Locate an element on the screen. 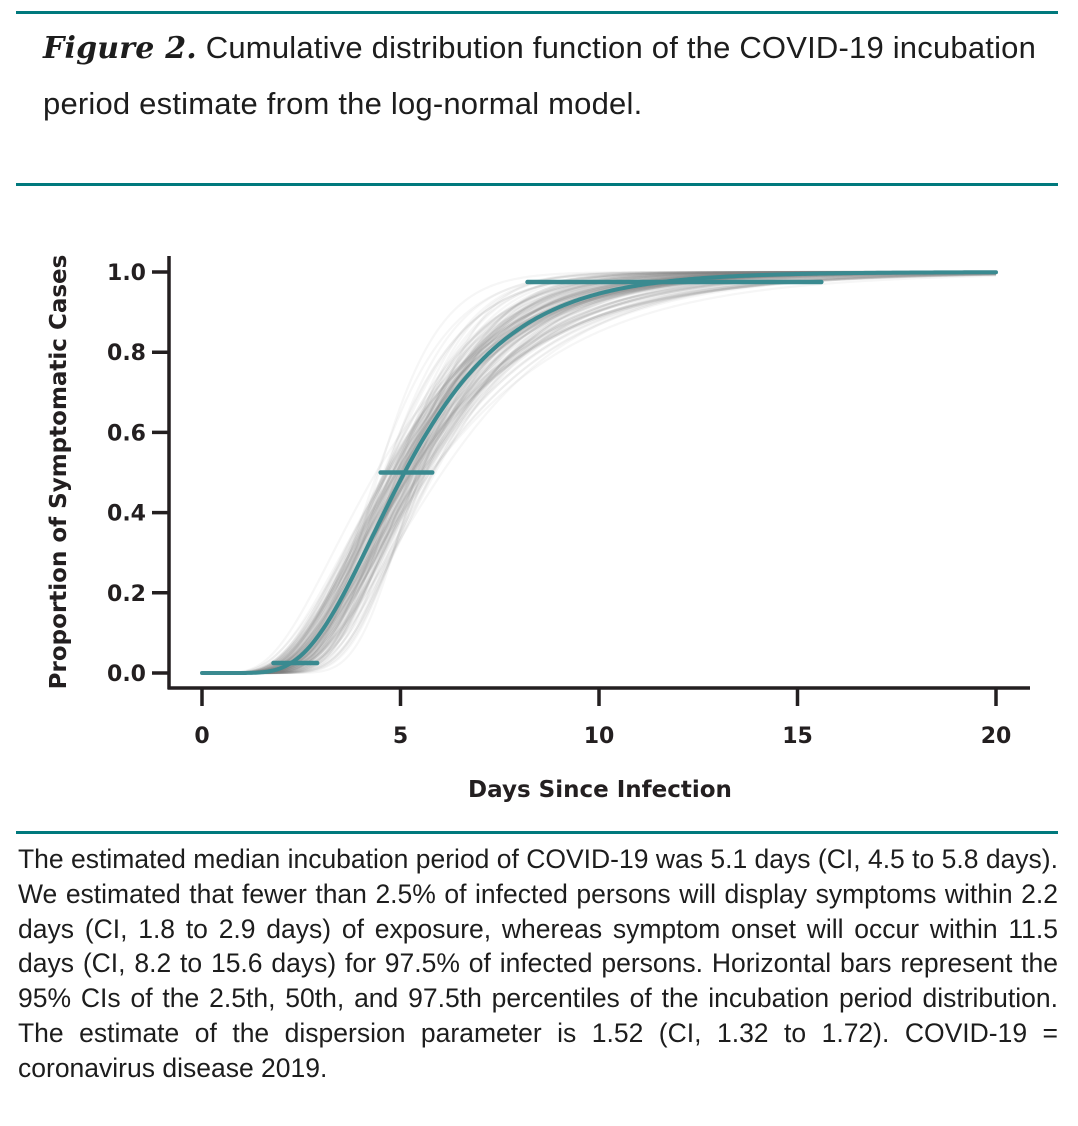 The width and height of the screenshot is (1078, 1126). x-tick-label: 5 is located at coordinates (400, 736).